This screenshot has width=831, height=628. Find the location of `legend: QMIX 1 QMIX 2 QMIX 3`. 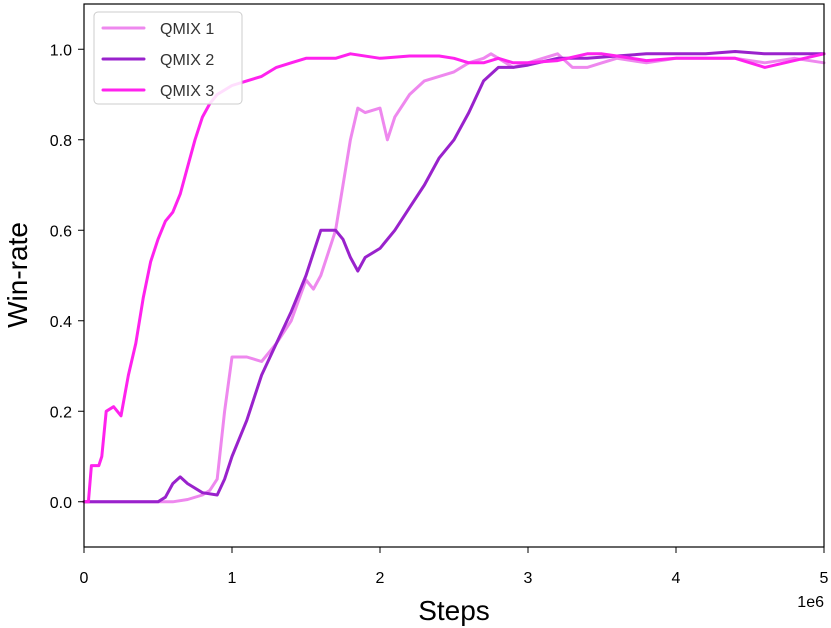

legend: QMIX 1 QMIX 2 QMIX 3 is located at coordinates (168, 58).